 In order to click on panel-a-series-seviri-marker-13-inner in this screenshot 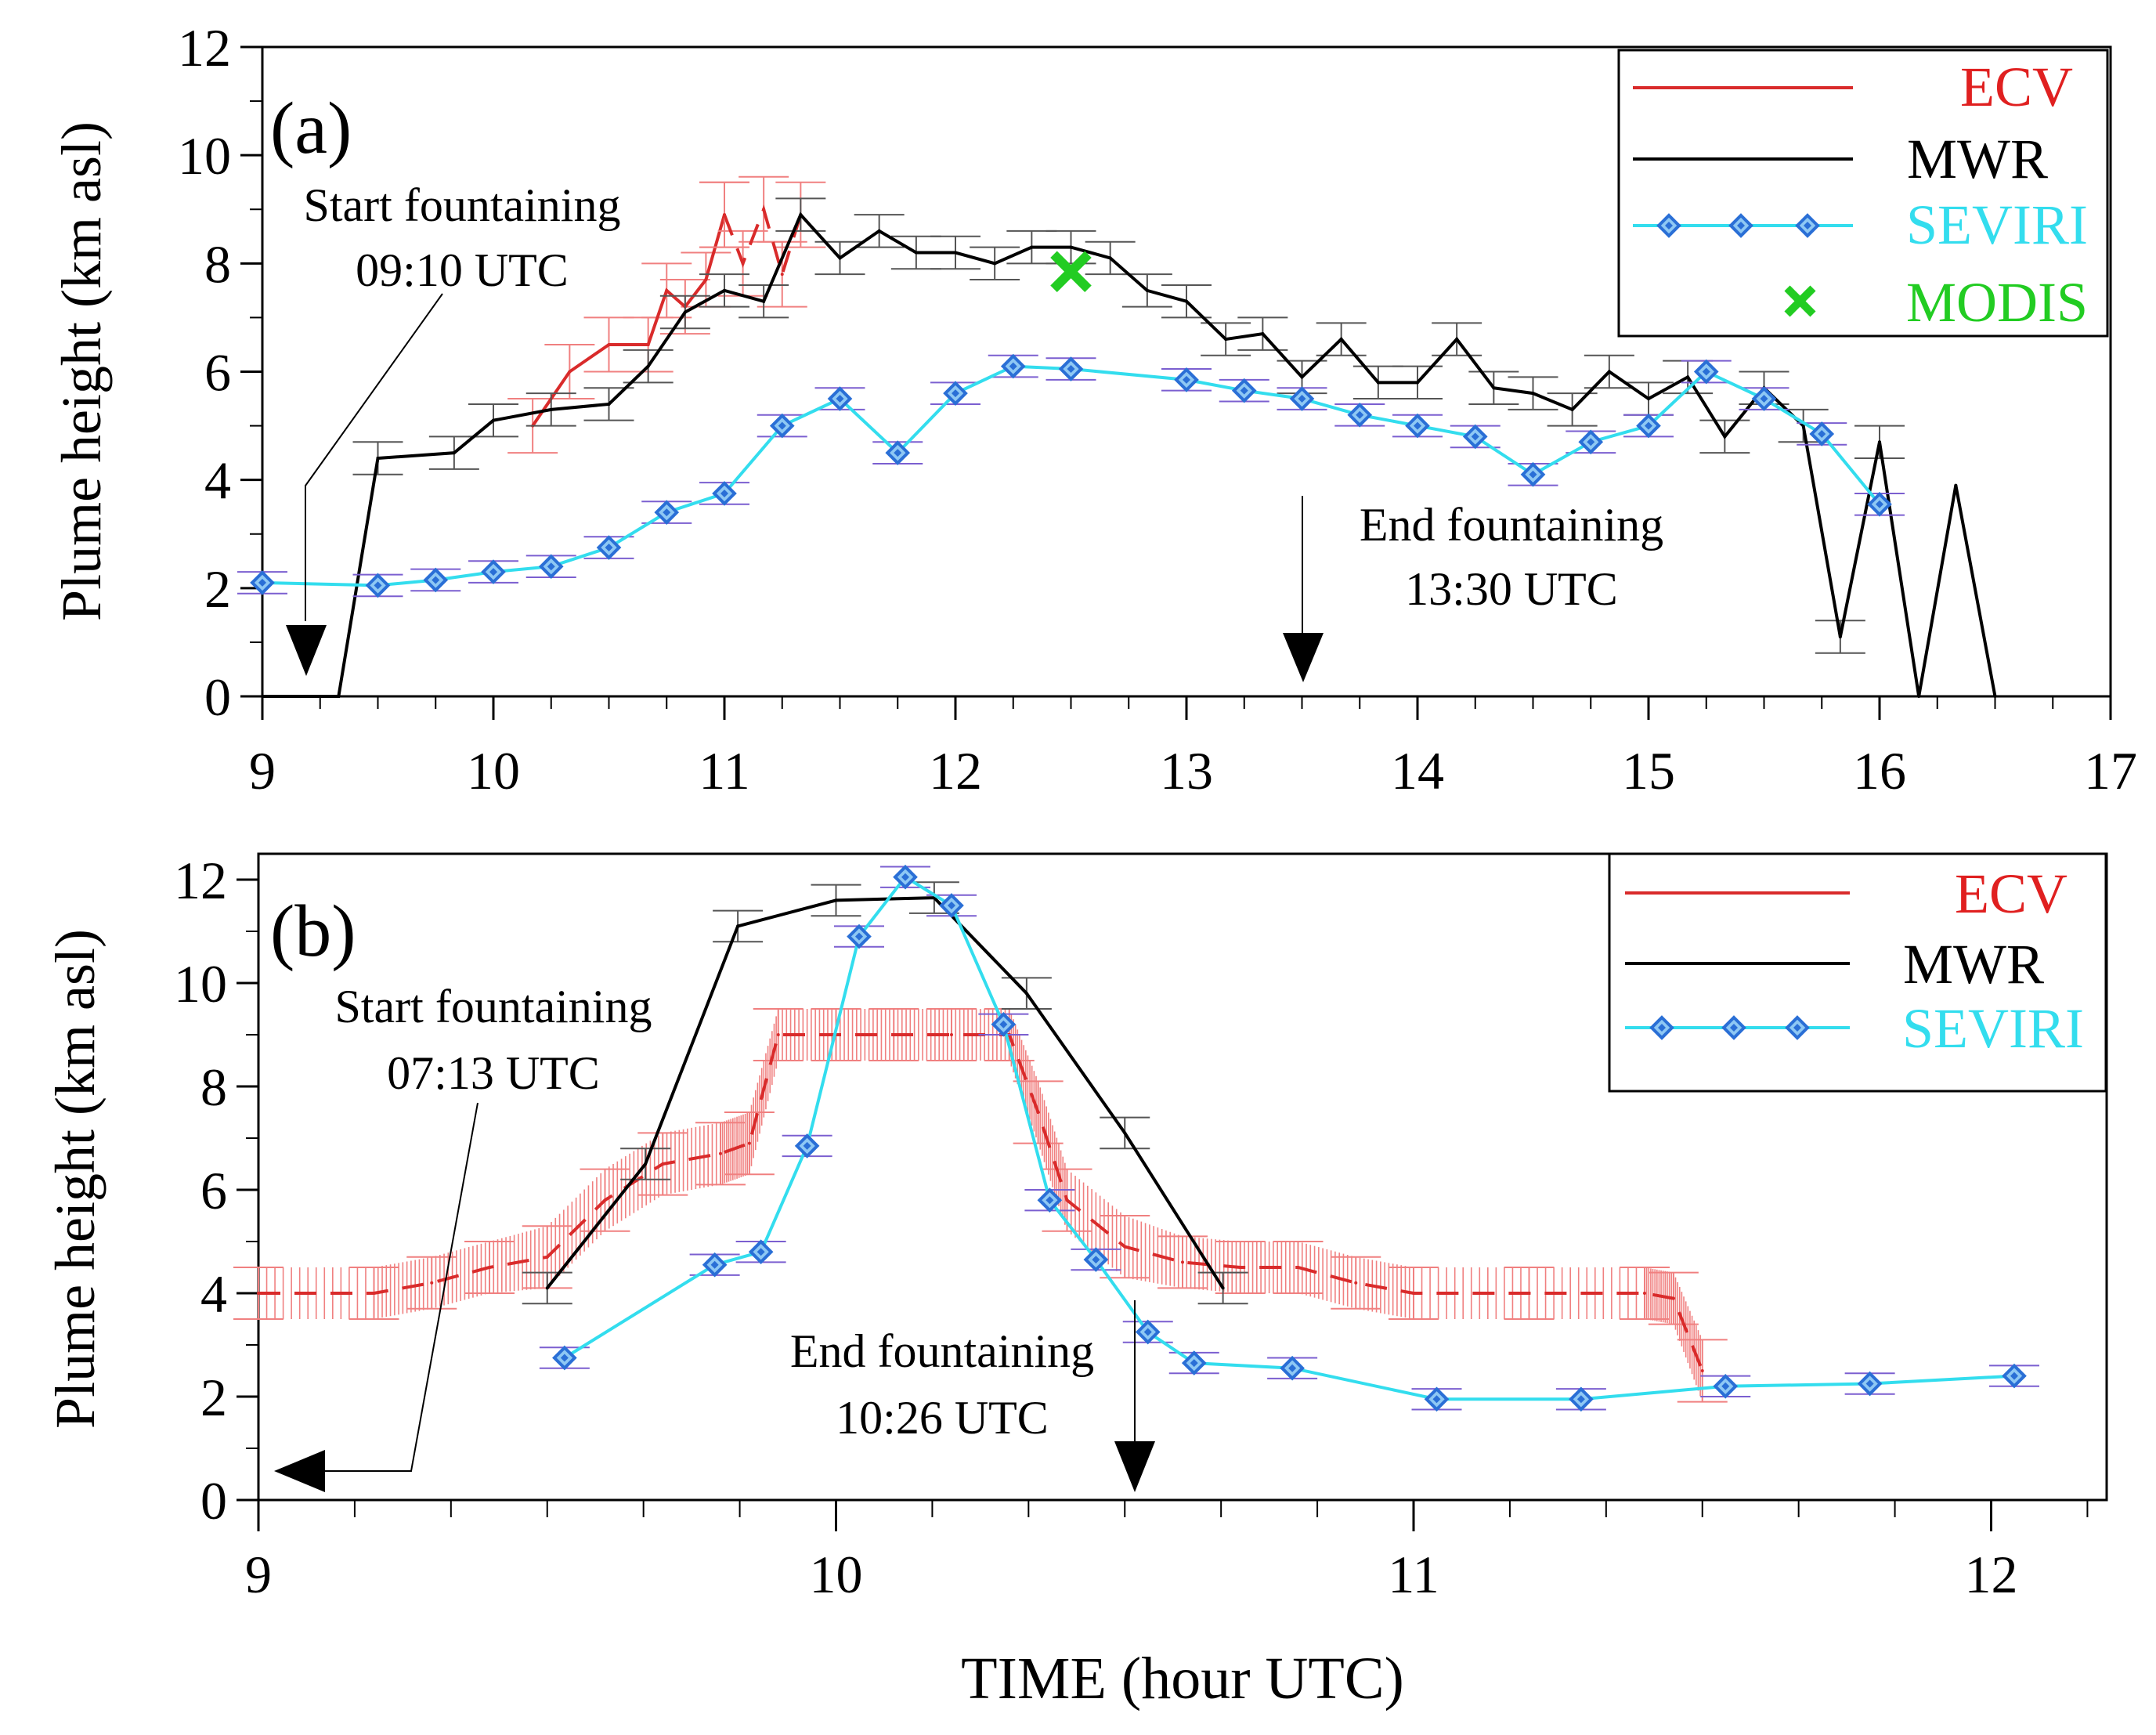, I will do `click(1071, 369)`.